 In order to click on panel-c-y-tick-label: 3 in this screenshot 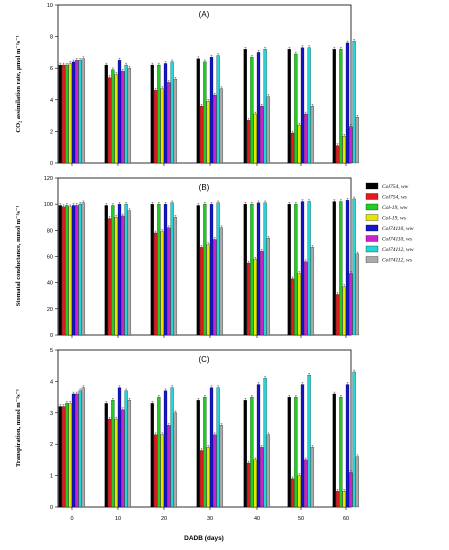, I will do `click(51, 414)`.